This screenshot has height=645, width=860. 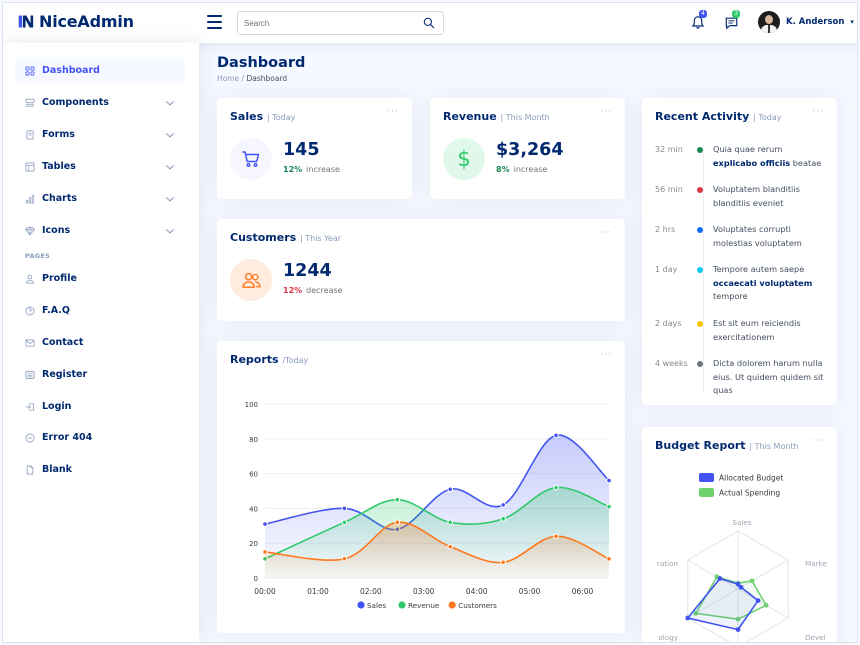 I want to click on sidebar-item-label: Error 404, so click(x=67, y=437).